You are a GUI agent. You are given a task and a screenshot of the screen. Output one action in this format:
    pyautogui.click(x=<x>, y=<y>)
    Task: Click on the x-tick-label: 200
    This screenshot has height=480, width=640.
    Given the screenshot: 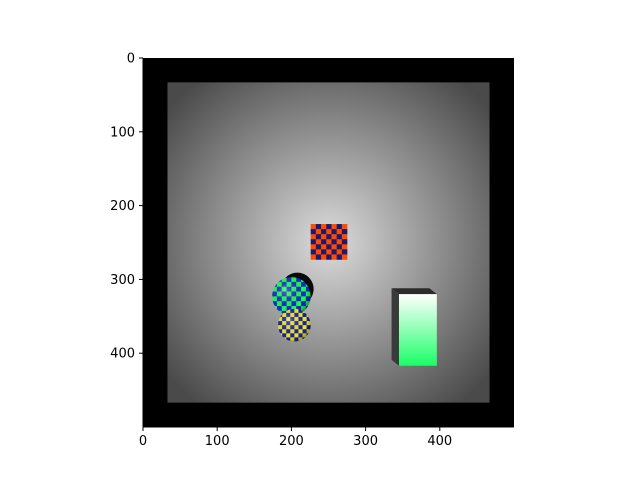 What is the action you would take?
    pyautogui.click(x=291, y=441)
    